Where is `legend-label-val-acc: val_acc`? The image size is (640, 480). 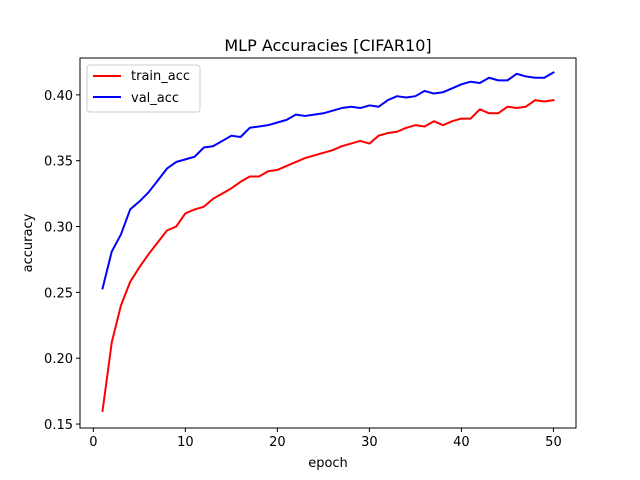
legend-label-val-acc: val_acc is located at coordinates (155, 98).